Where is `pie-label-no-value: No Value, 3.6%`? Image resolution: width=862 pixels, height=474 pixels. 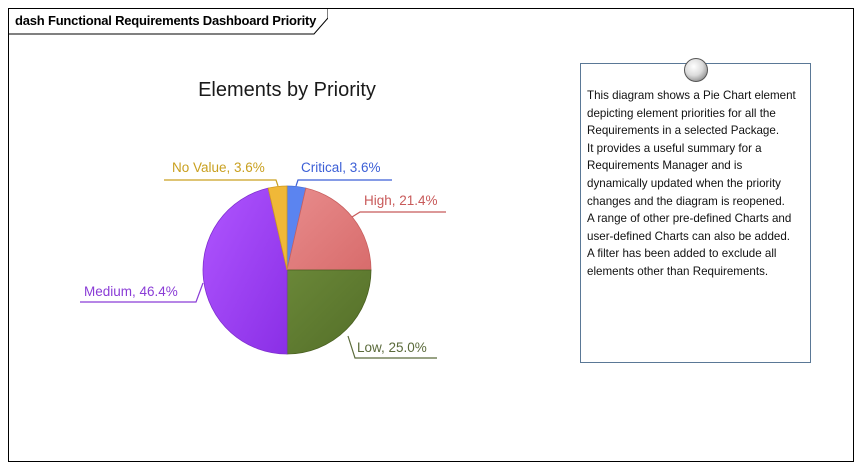
pie-label-no-value: No Value, 3.6% is located at coordinates (218, 167).